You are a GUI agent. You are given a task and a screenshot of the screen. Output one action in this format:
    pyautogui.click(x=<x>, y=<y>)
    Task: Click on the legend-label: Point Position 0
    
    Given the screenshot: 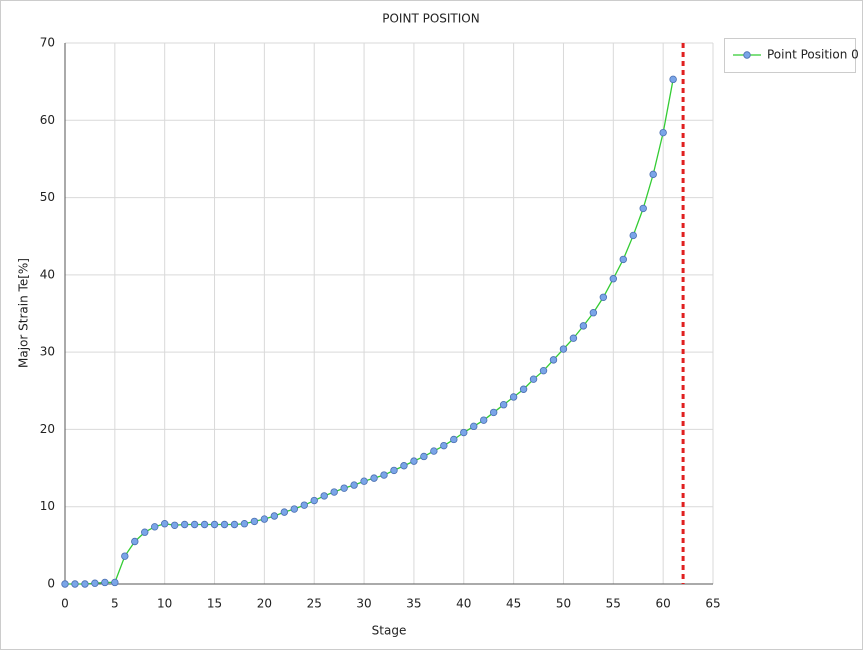 What is the action you would take?
    pyautogui.click(x=813, y=55)
    